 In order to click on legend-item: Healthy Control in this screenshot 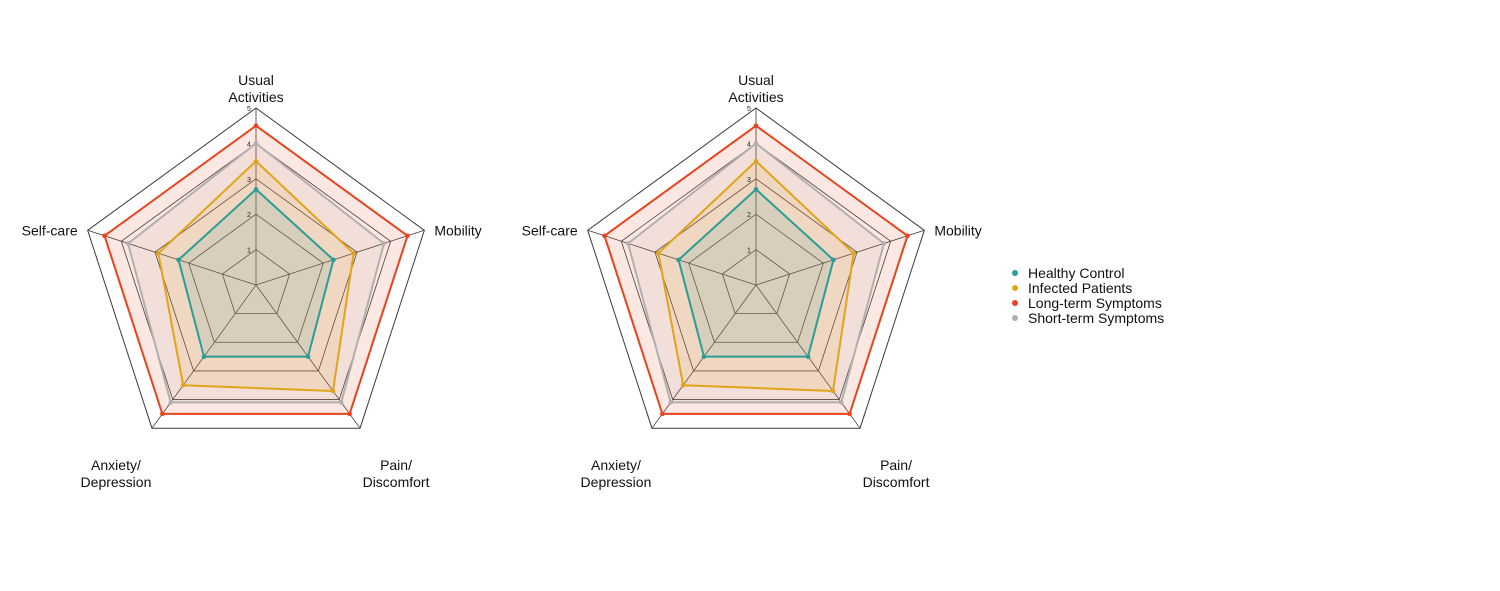, I will do `click(1068, 273)`.